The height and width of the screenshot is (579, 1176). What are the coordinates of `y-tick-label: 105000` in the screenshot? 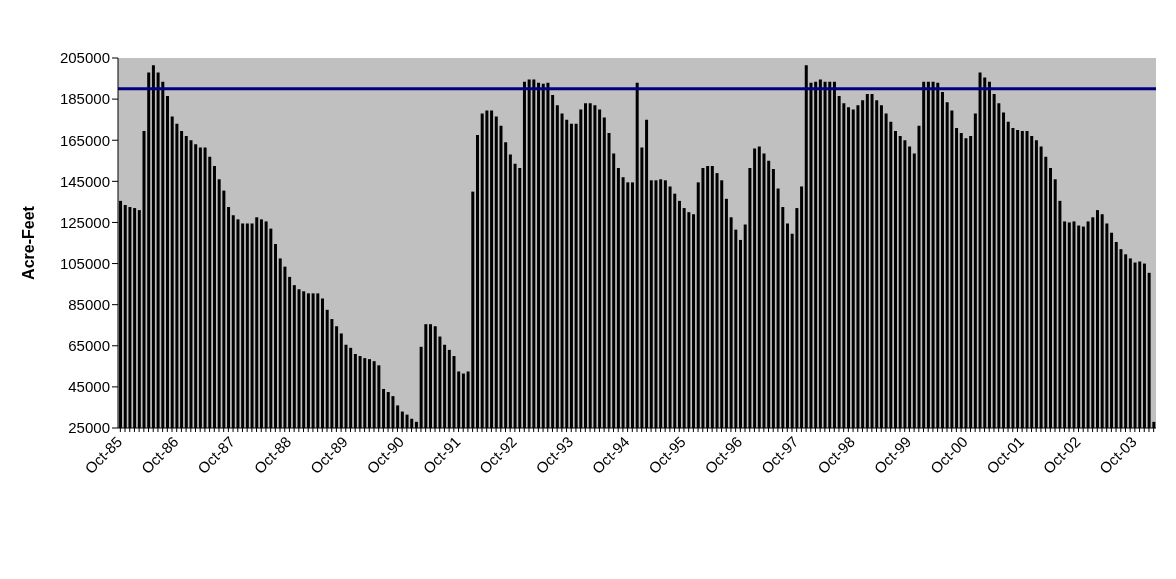 It's located at (84, 263).